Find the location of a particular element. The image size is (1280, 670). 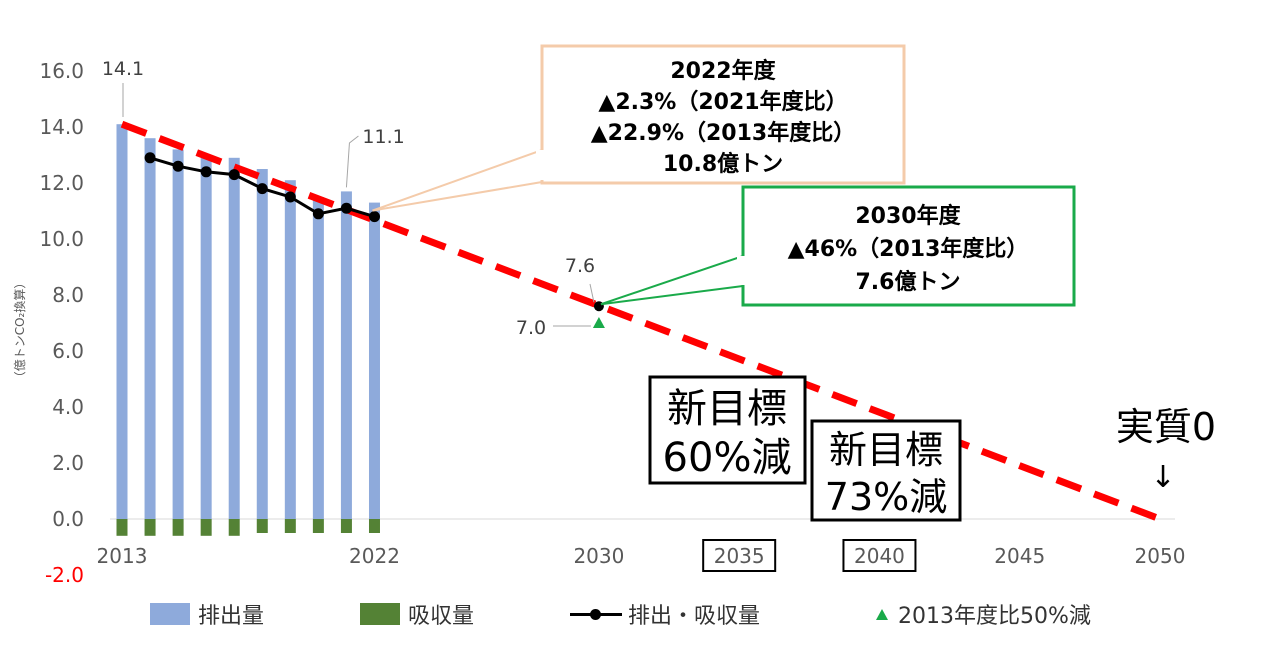

y-axis-title: （億トンCO₂換算） is located at coordinates (19, 330).